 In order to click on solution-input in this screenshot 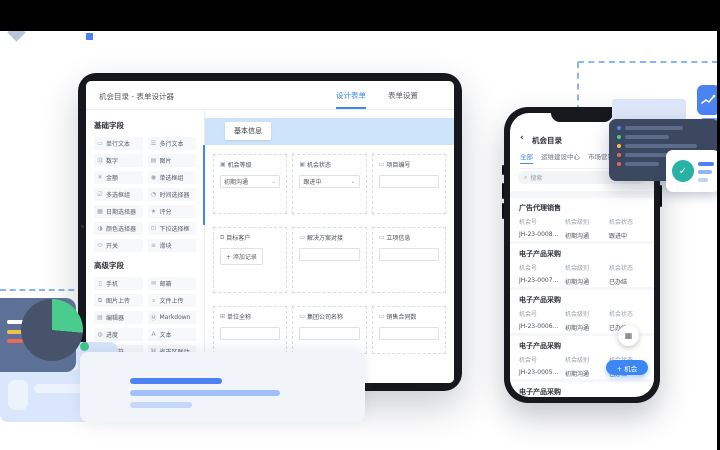, I will do `click(329, 254)`.